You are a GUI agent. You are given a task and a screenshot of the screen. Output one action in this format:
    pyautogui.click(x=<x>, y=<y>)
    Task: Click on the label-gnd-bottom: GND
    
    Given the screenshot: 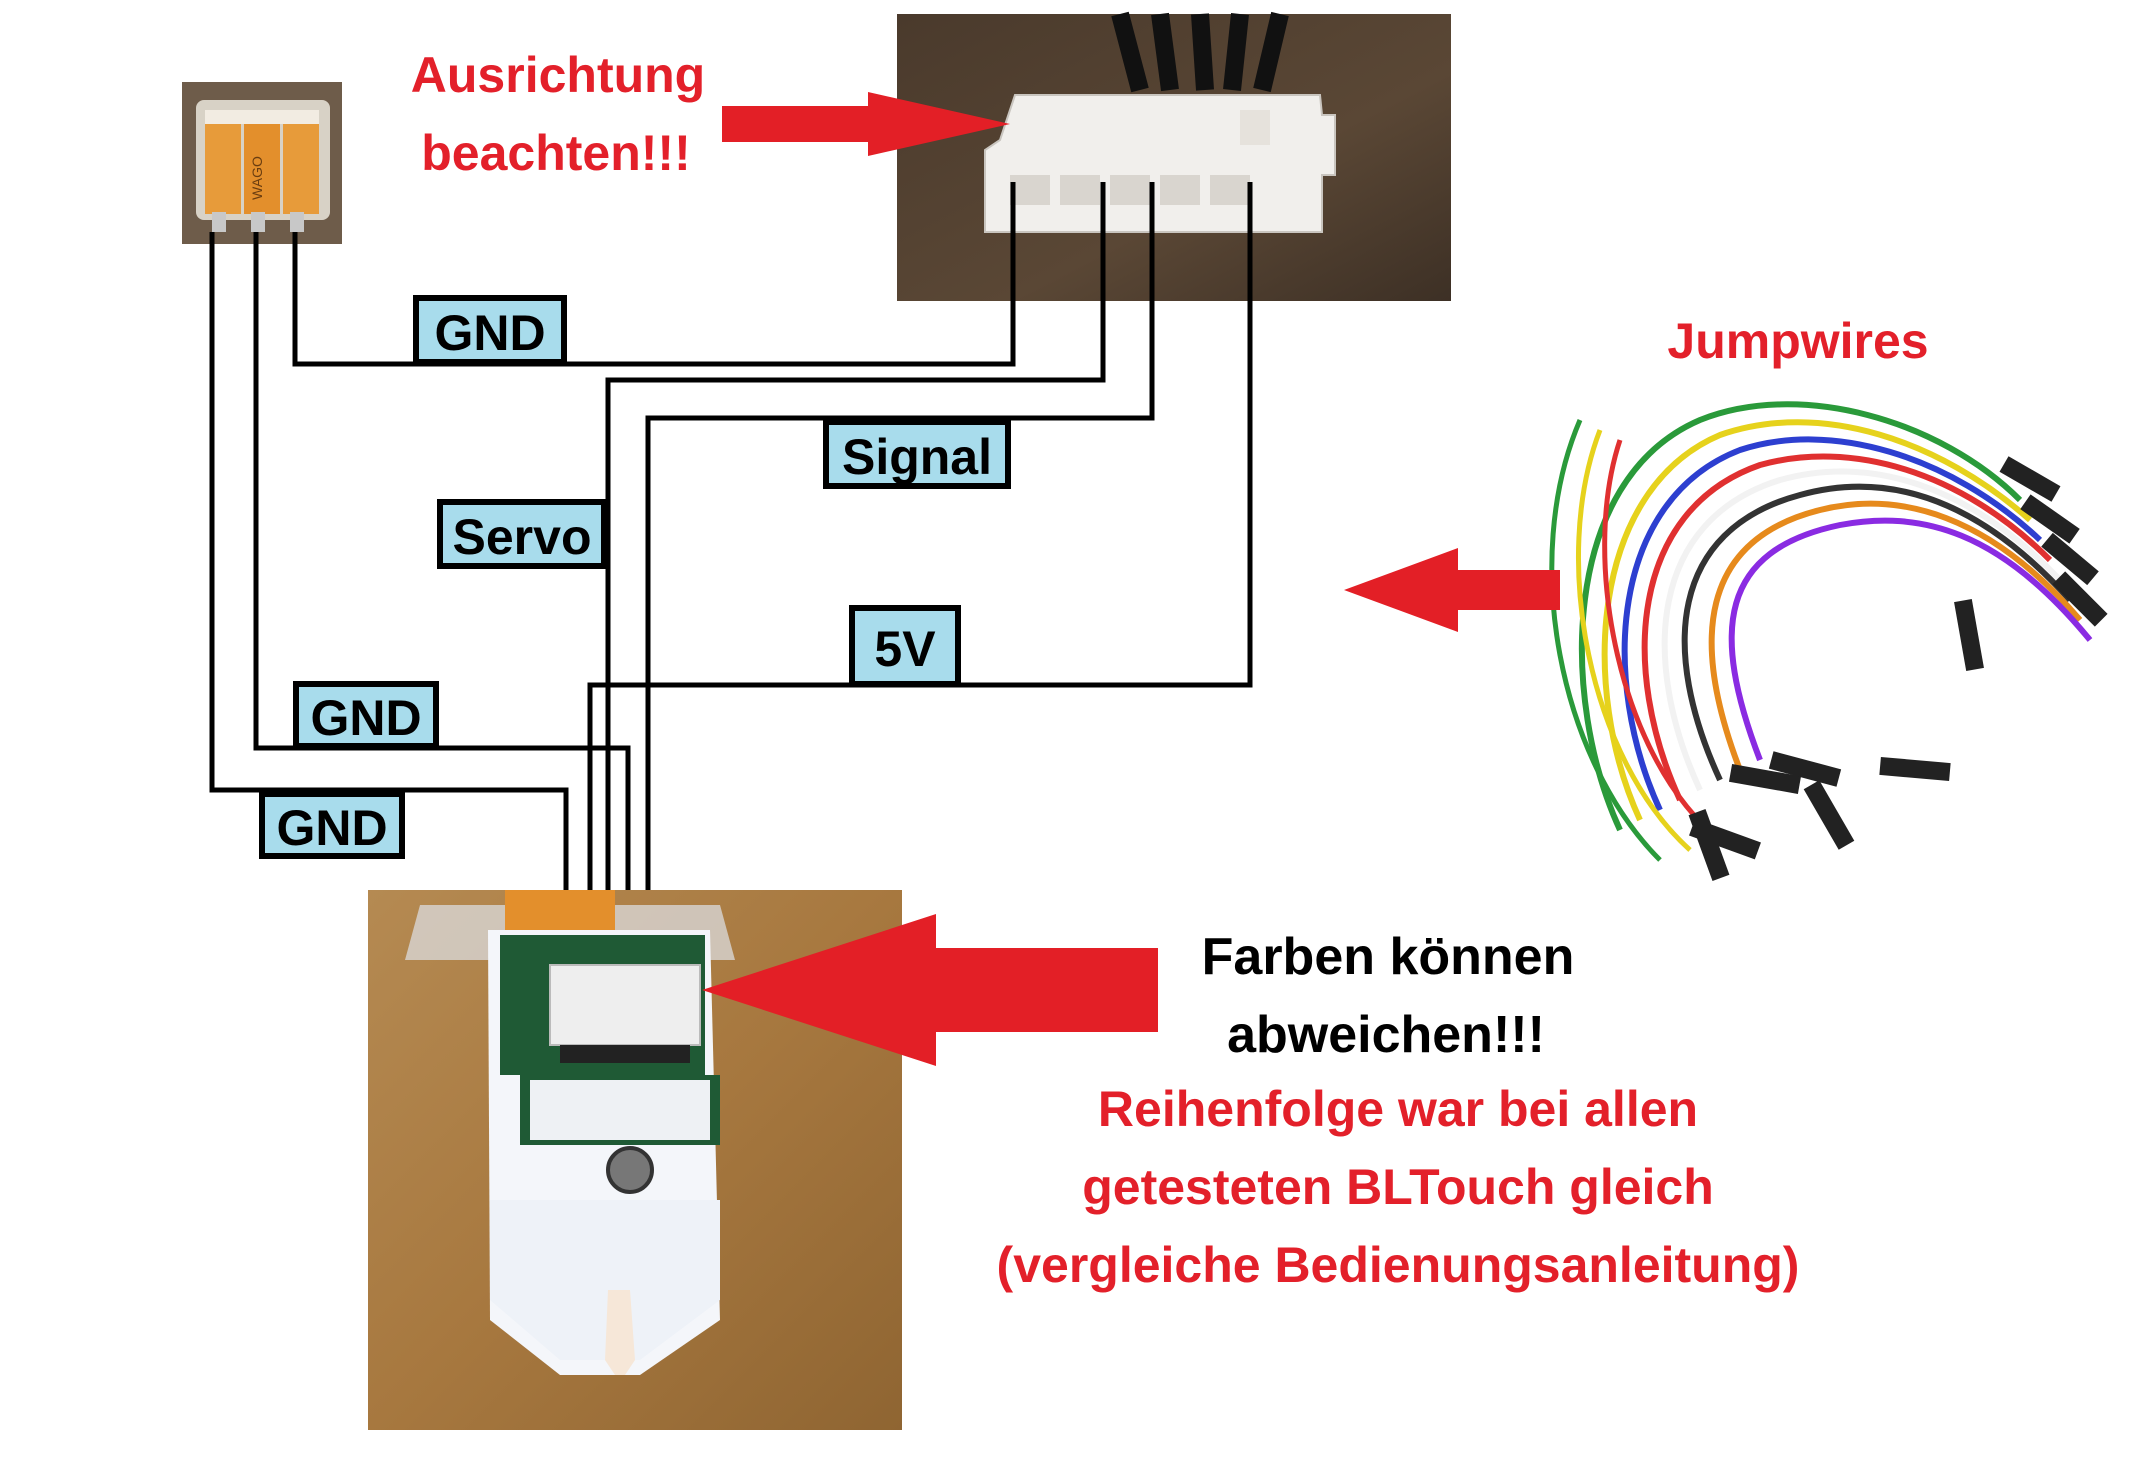 What is the action you would take?
    pyautogui.click(x=332, y=825)
    